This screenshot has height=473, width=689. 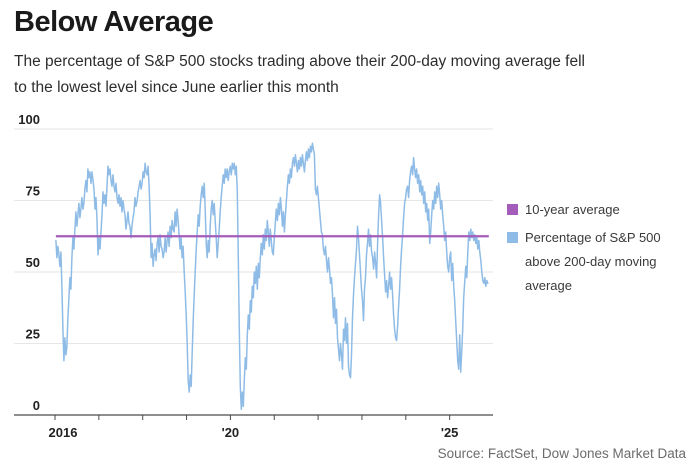 I want to click on svg-text: '20, so click(x=231, y=432).